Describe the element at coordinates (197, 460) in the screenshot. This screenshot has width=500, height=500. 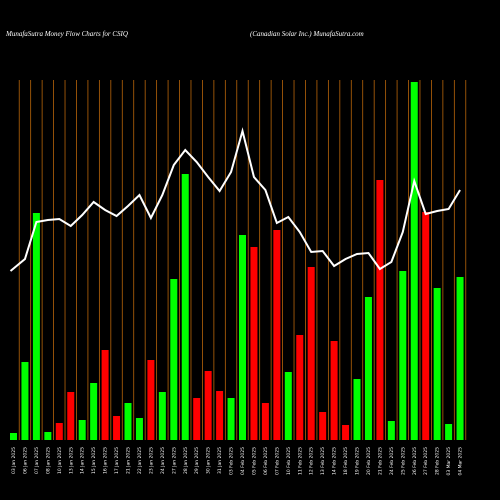
I see `x-tick-label: 29 Jan 2025` at that location.